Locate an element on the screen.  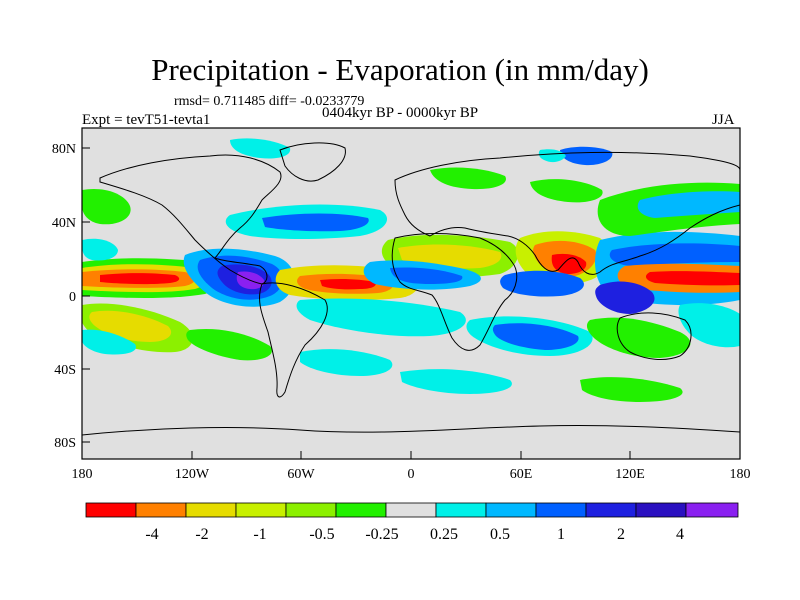
north-atlantic-band is located at coordinates (306, 221).